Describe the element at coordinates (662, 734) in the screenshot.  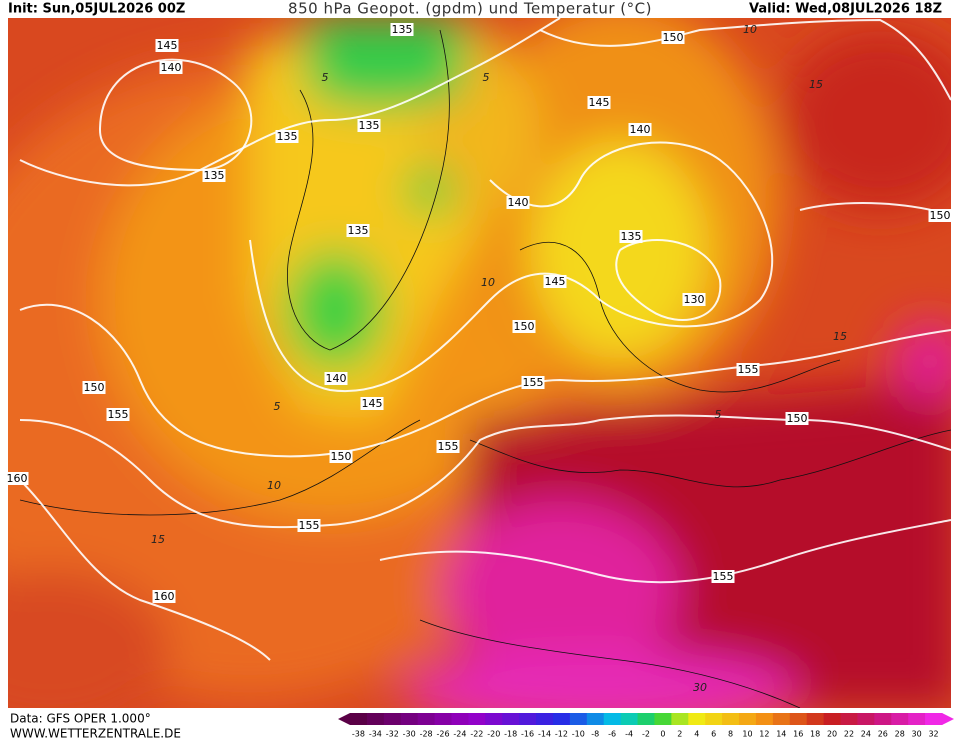
I see `scale-label: 0` at that location.